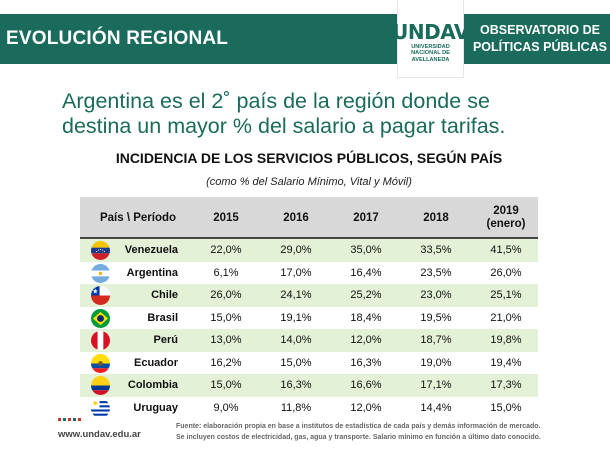 Image resolution: width=610 pixels, height=457 pixels. What do you see at coordinates (296, 407) in the screenshot?
I see `value-cell: 11,8%` at bounding box center [296, 407].